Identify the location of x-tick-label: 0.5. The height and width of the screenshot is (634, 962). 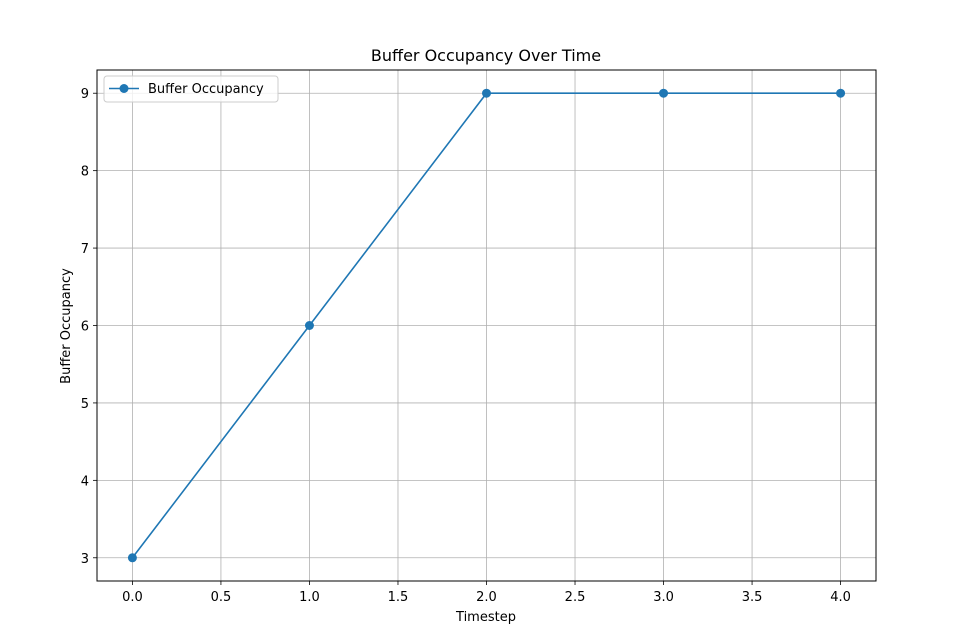
(221, 597).